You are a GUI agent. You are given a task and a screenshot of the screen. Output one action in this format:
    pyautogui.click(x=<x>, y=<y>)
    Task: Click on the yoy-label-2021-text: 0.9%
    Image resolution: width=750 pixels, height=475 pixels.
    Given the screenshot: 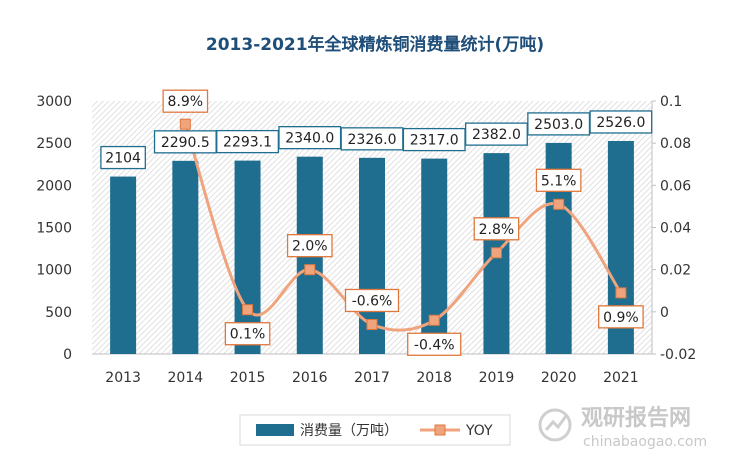 What is the action you would take?
    pyautogui.click(x=621, y=318)
    